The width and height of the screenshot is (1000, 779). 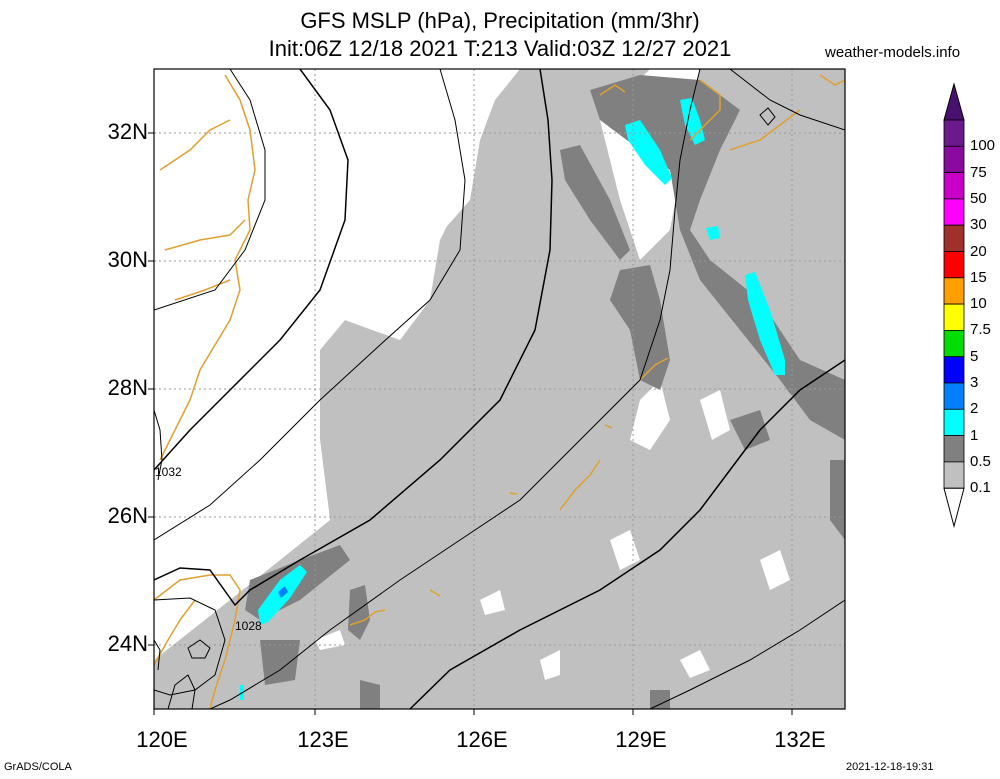 What do you see at coordinates (890, 767) in the screenshot?
I see `footer-timestamp: 2021-12-18-19:31` at bounding box center [890, 767].